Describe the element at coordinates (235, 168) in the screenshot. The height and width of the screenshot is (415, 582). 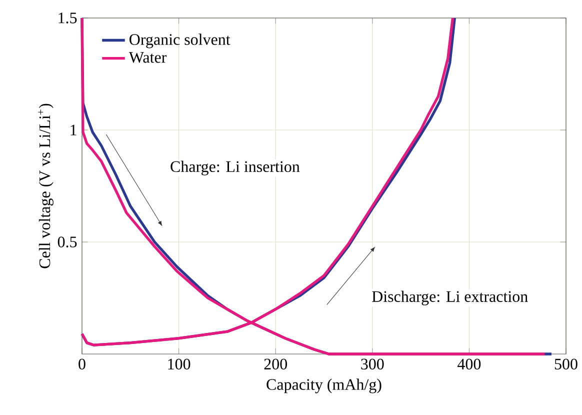
I see `annotation: Charge: Li insertion` at that location.